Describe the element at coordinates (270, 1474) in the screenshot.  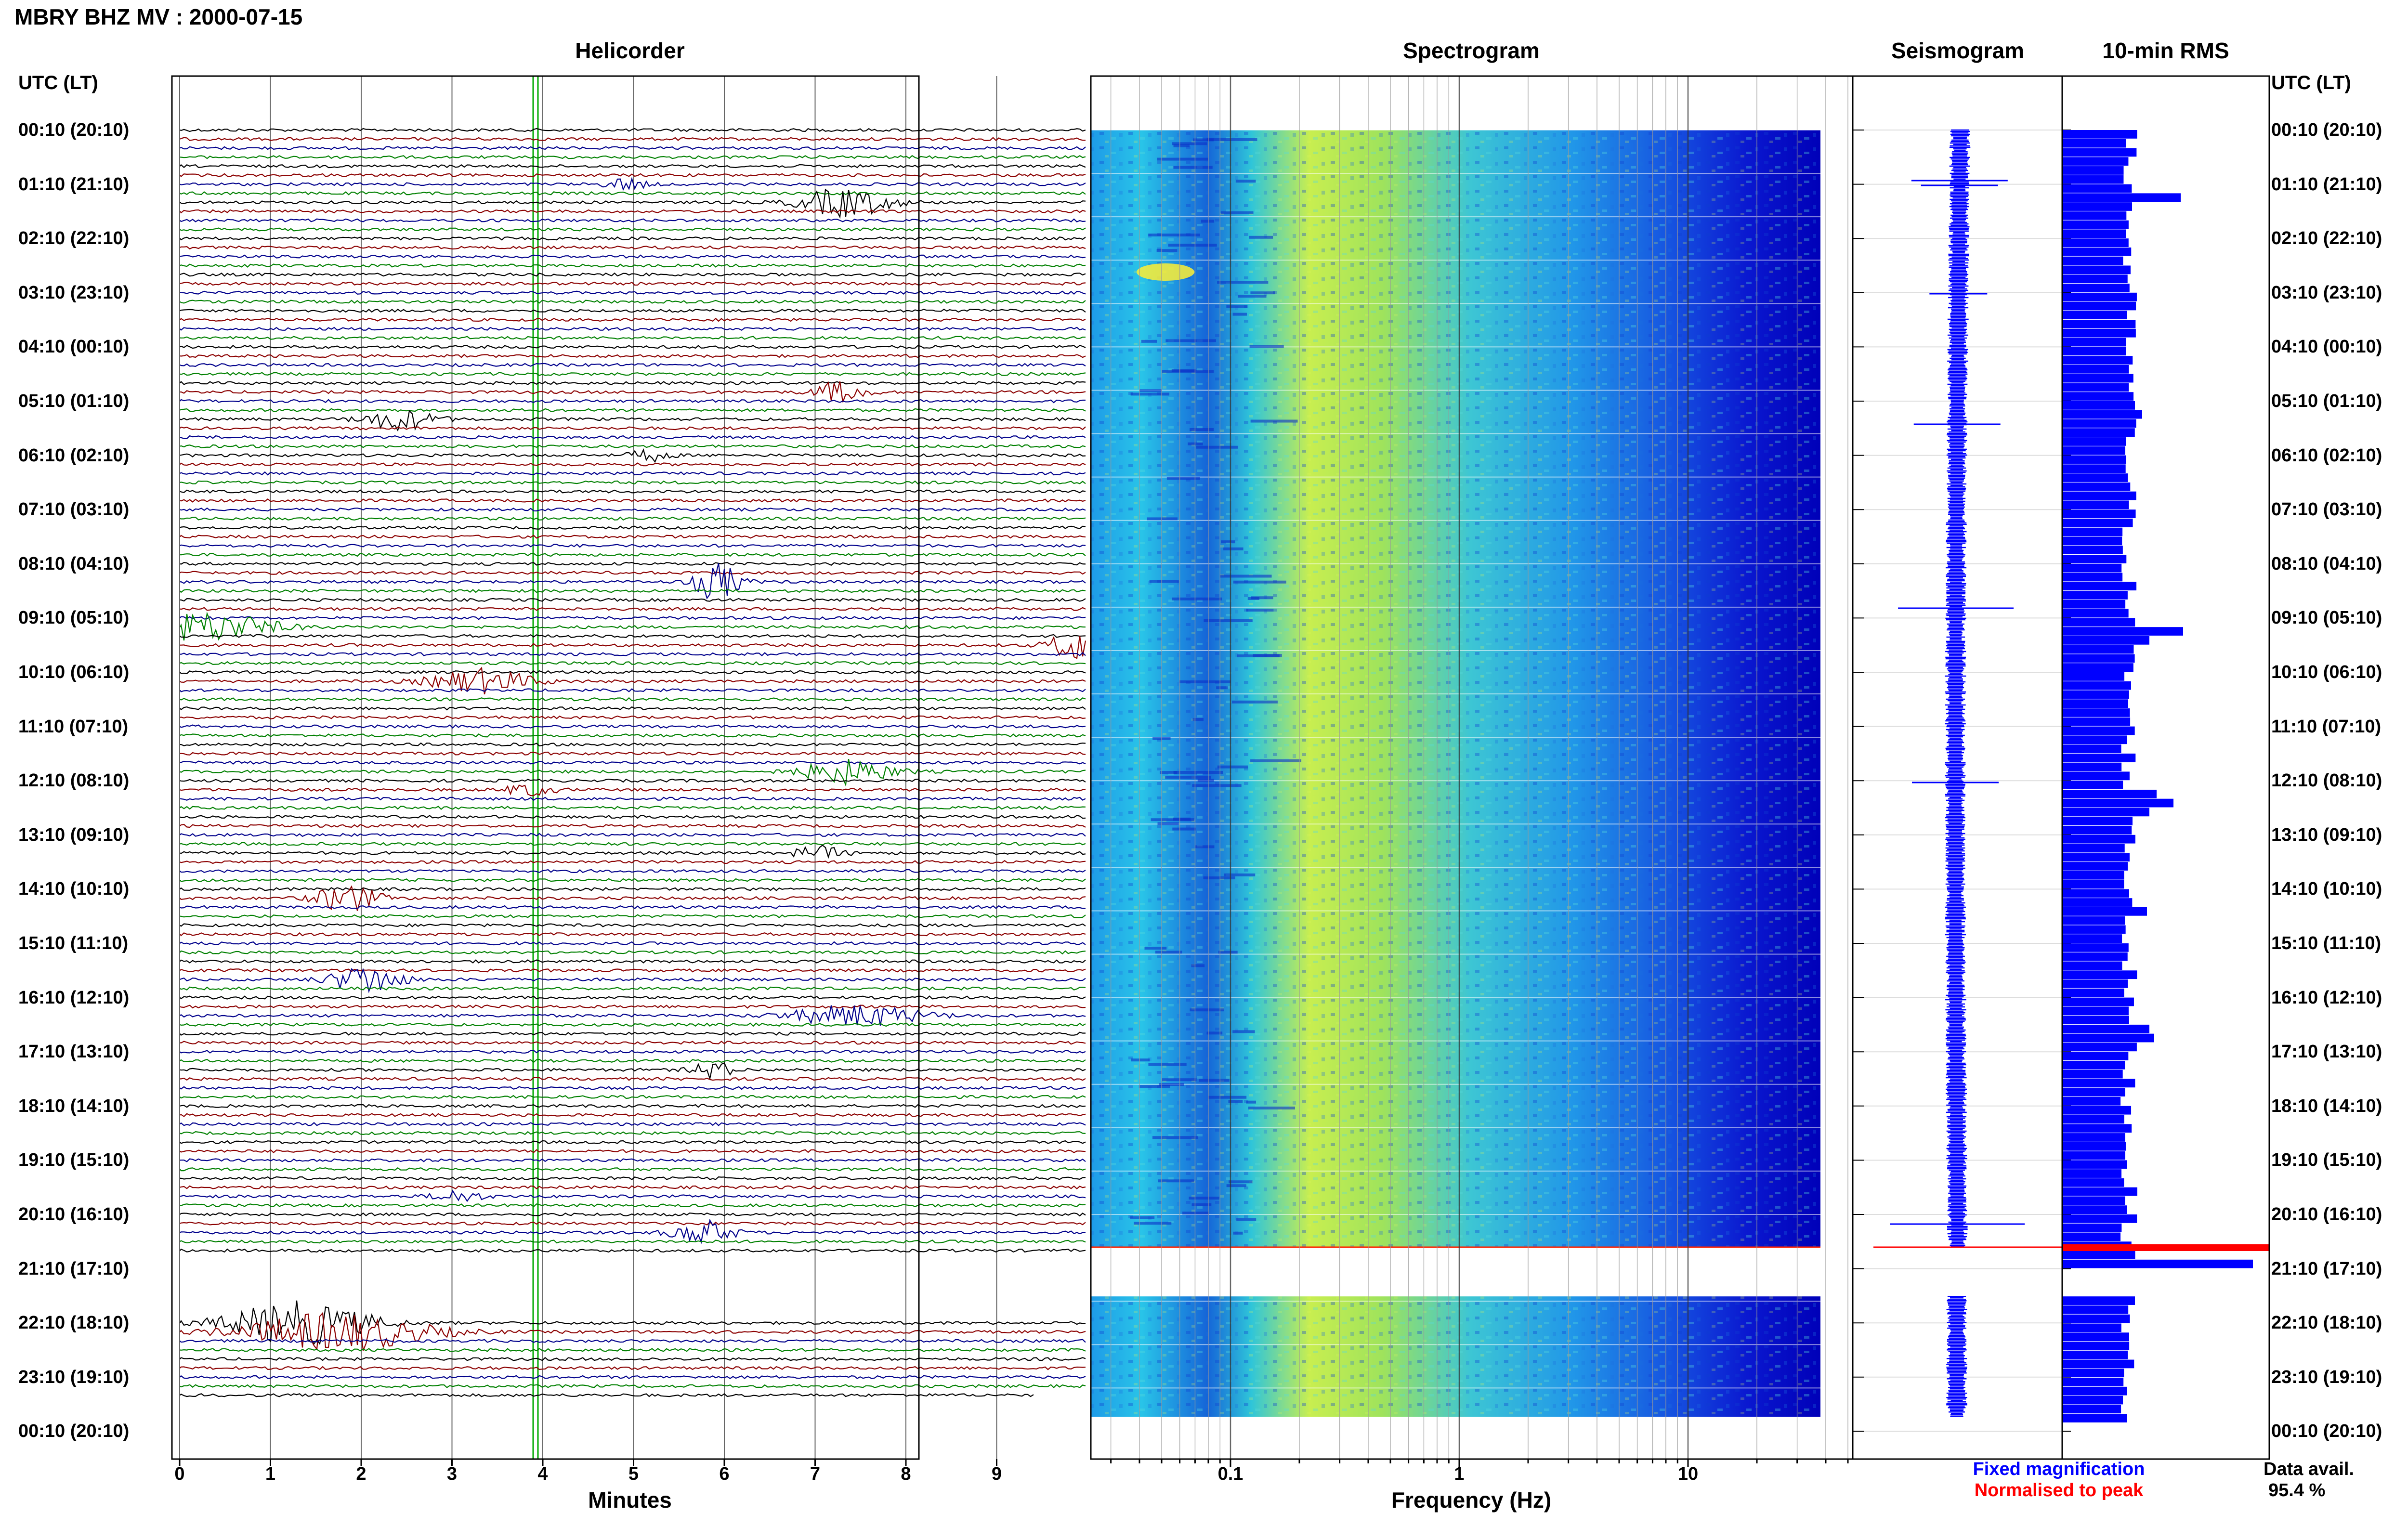
I see `minutes-tick-label: 1` at that location.